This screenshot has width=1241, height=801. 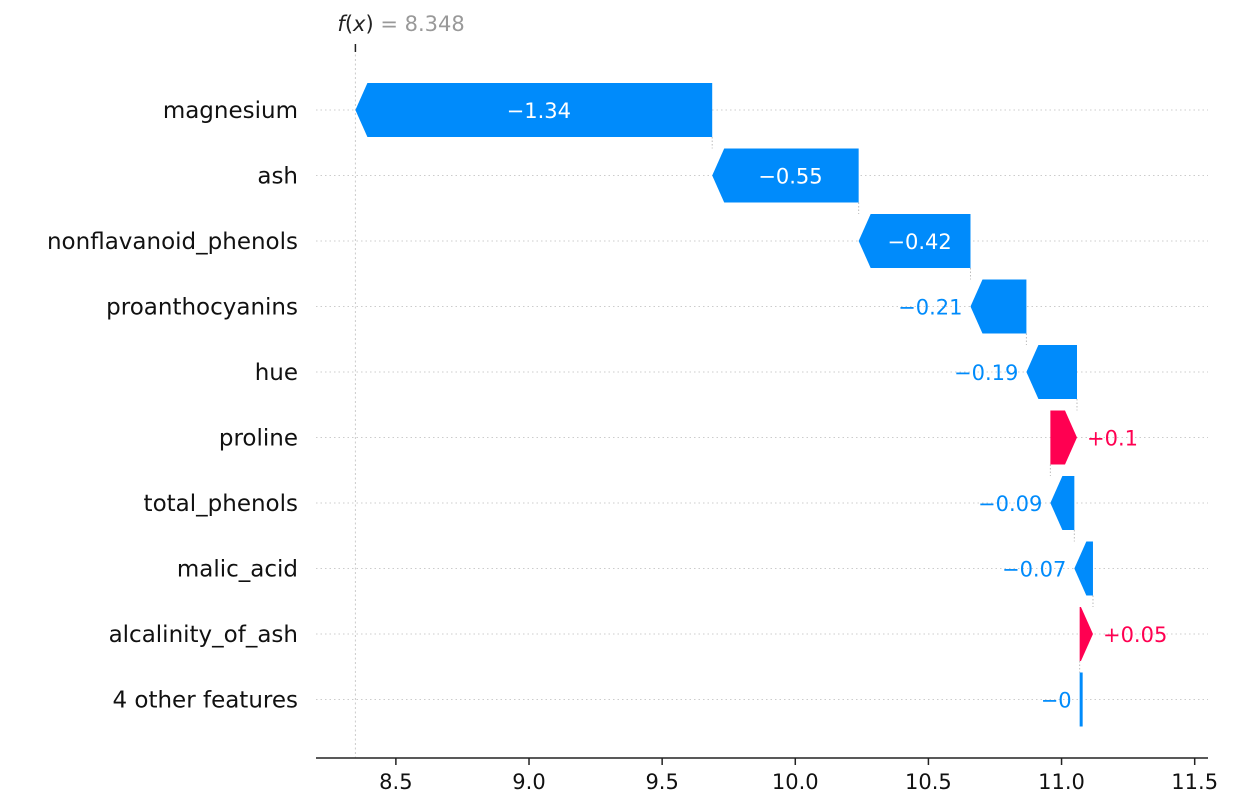 What do you see at coordinates (661, 782) in the screenshot?
I see `x-tick-label: 9.5` at bounding box center [661, 782].